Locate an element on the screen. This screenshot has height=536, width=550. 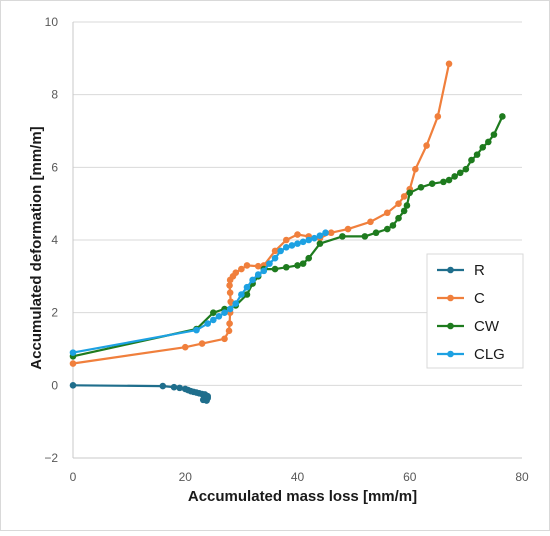
series-clg is located at coordinates (199, 292).